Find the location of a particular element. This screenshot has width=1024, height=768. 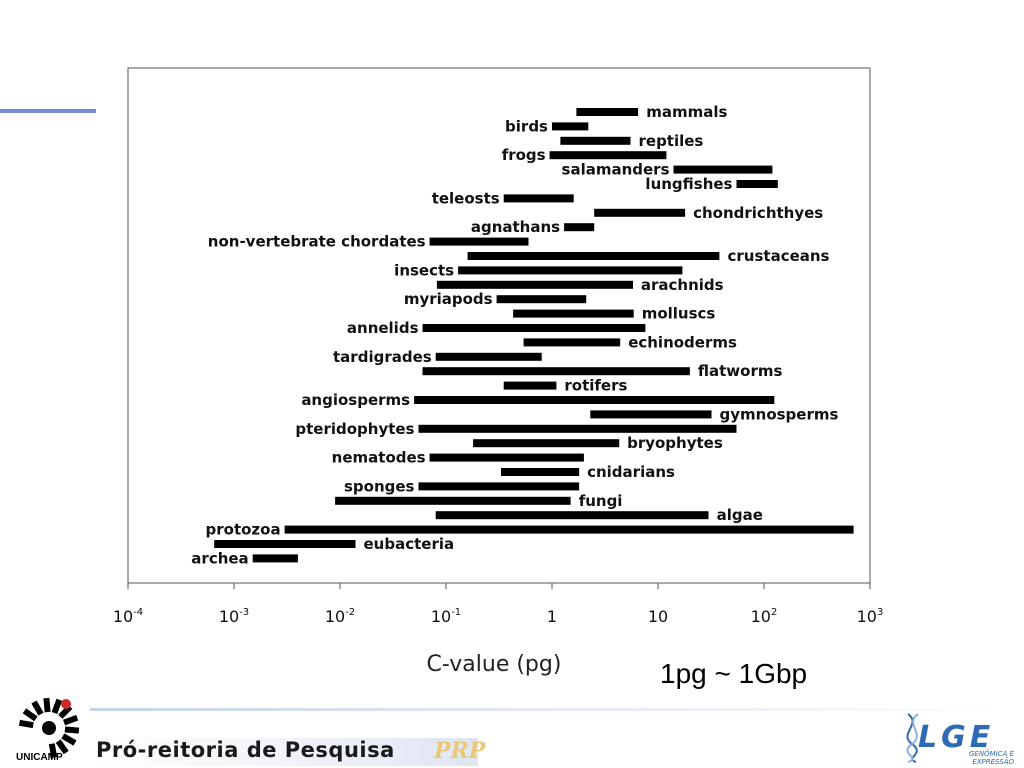

bar-label-agnathans: agnathans is located at coordinates (515, 227).